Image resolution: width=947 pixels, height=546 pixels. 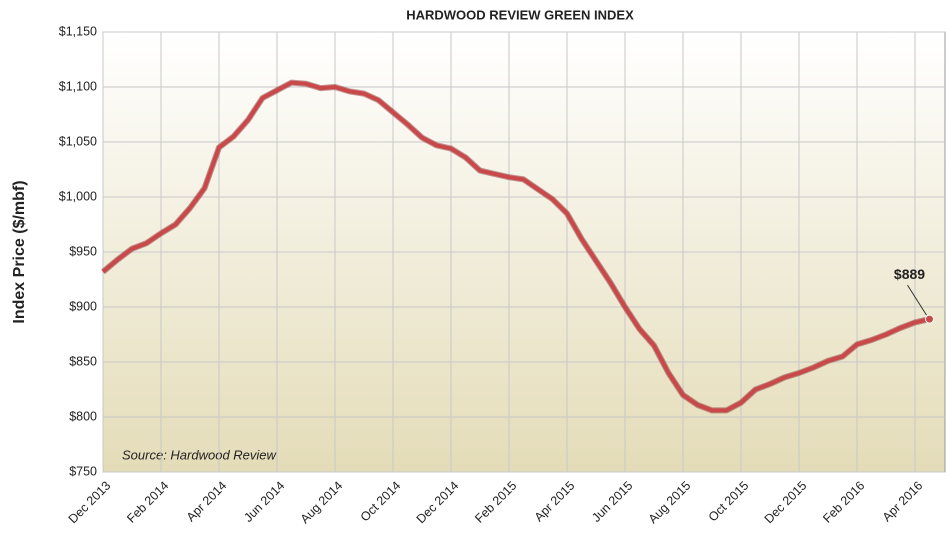 I want to click on point-marker, so click(x=929, y=319).